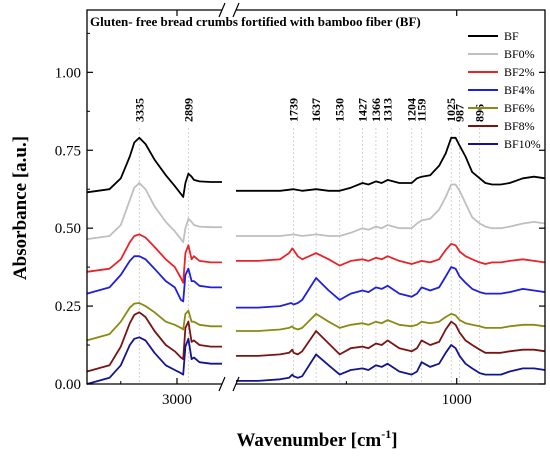 Image resolution: width=550 pixels, height=459 pixels. What do you see at coordinates (391, 164) in the screenshot?
I see `series-line-bf-right` at bounding box center [391, 164].